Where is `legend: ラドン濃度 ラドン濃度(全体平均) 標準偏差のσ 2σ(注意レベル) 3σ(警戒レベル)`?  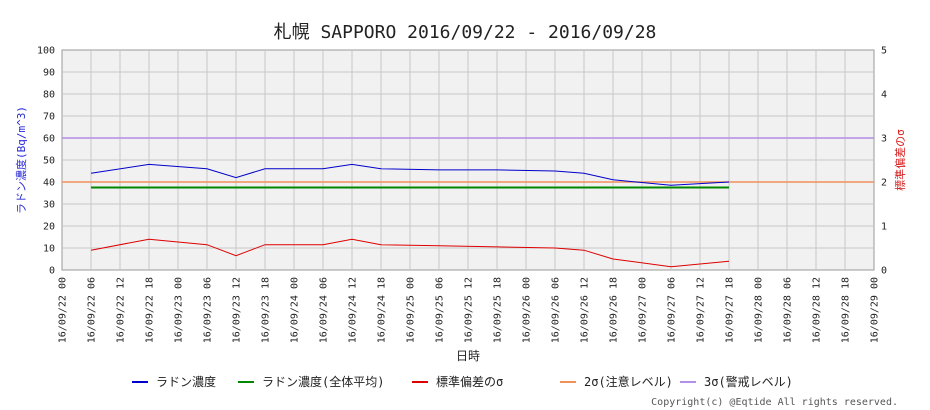
legend: ラドン濃度 ラドン濃度(全体平均) 標準偏差のσ 2σ(注意レベル) 3σ(警戒レベル) is located at coordinates (462, 381).